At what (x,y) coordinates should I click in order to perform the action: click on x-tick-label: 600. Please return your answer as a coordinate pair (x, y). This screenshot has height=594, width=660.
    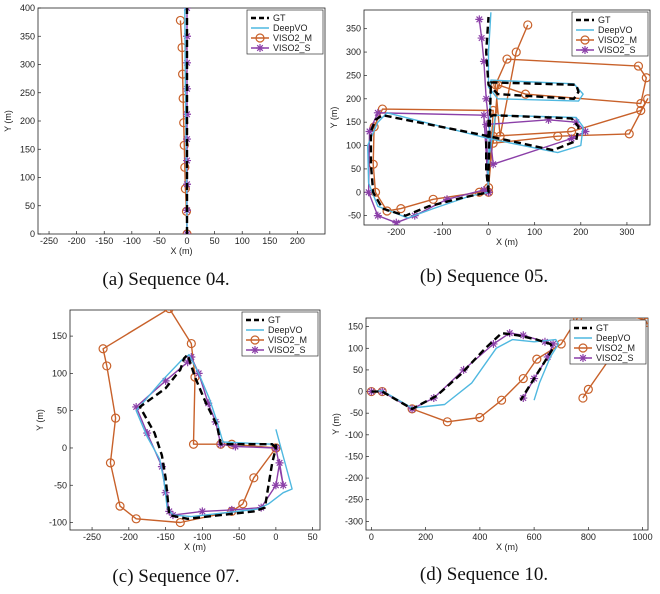
    Looking at the image, I should click on (534, 537).